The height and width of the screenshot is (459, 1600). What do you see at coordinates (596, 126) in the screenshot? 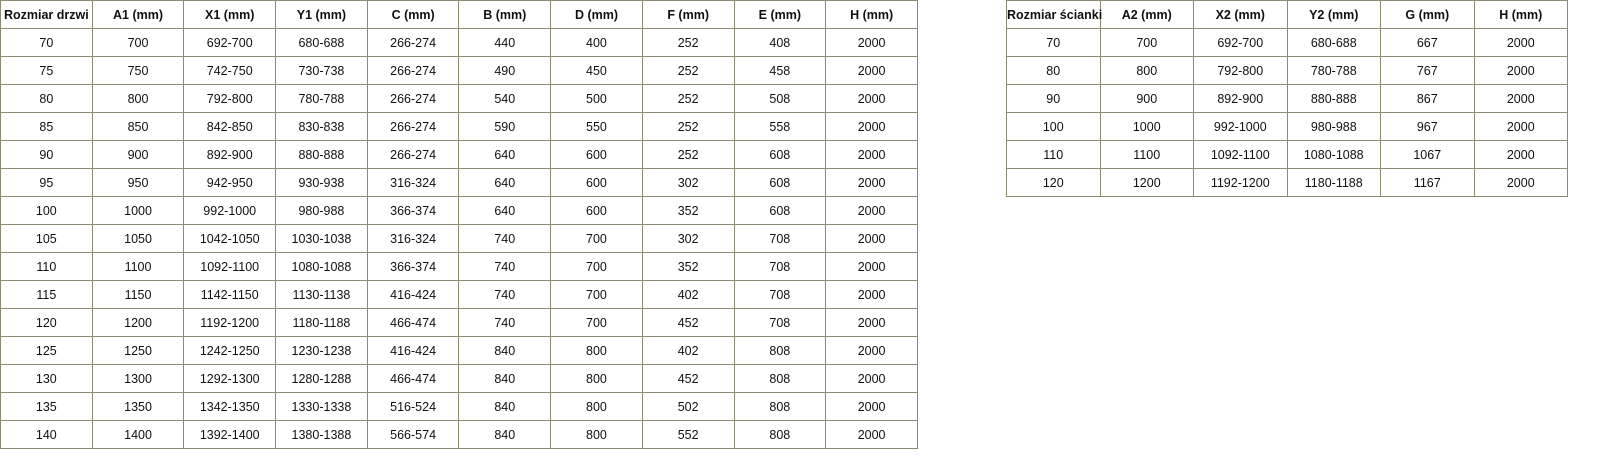
I see `table-cell: 550` at bounding box center [596, 126].